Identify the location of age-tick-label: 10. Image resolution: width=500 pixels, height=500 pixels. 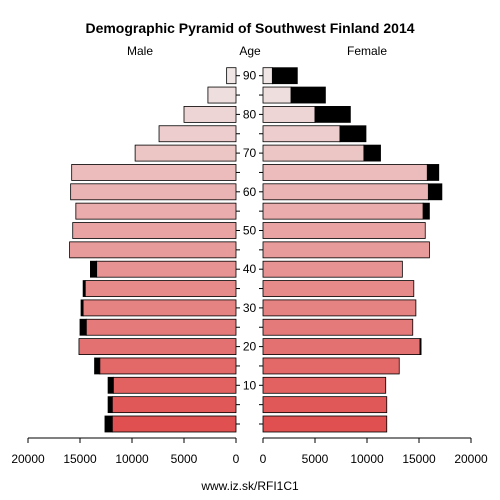
(250, 385).